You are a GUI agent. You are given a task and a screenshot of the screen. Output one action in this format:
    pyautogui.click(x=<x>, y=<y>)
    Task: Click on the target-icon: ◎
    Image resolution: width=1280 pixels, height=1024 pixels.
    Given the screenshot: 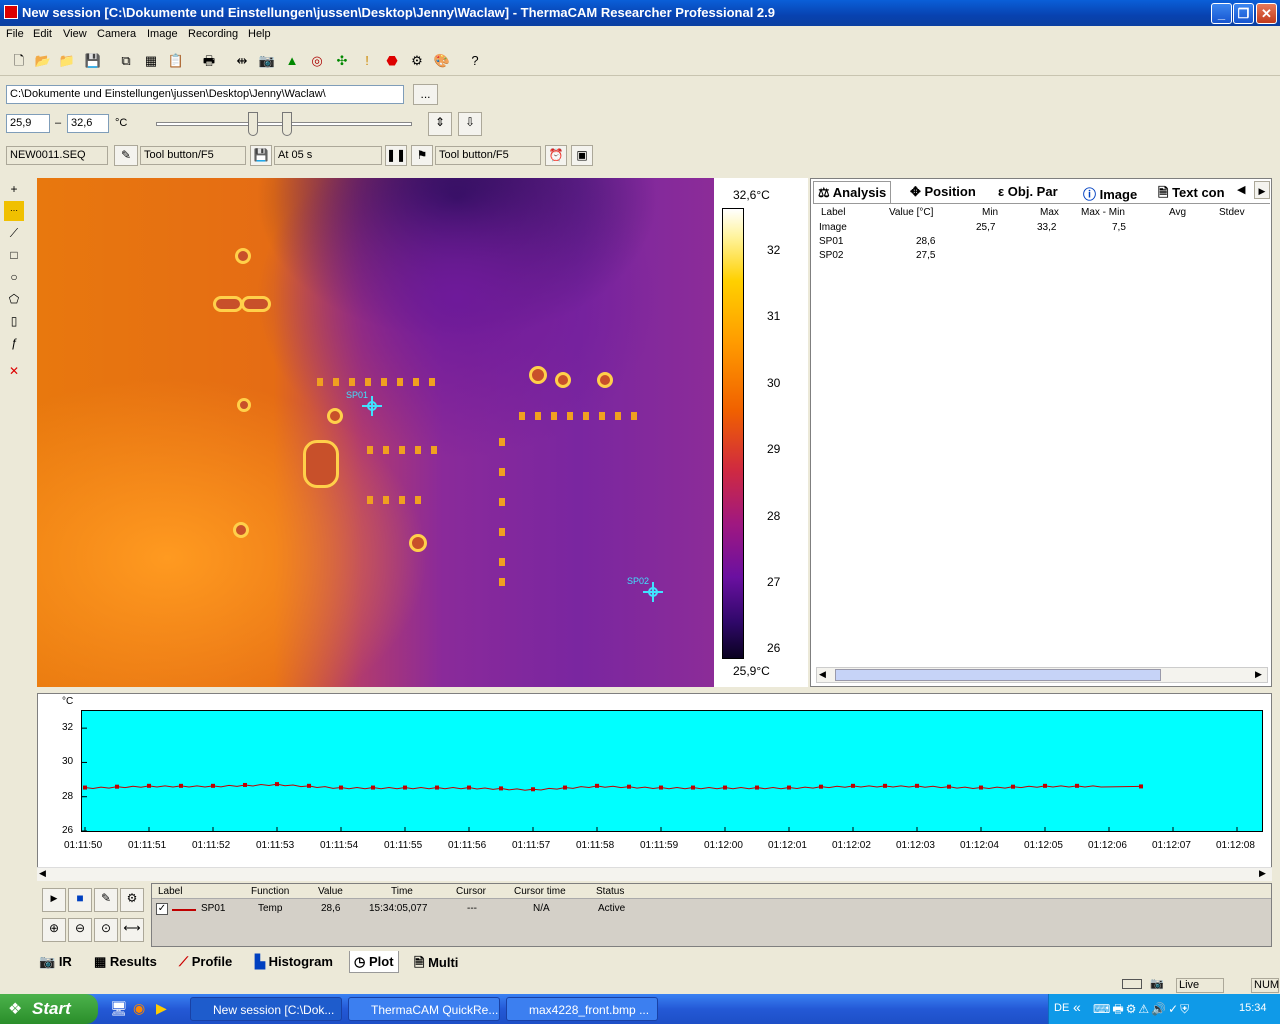 What is the action you would take?
    pyautogui.click(x=317, y=61)
    